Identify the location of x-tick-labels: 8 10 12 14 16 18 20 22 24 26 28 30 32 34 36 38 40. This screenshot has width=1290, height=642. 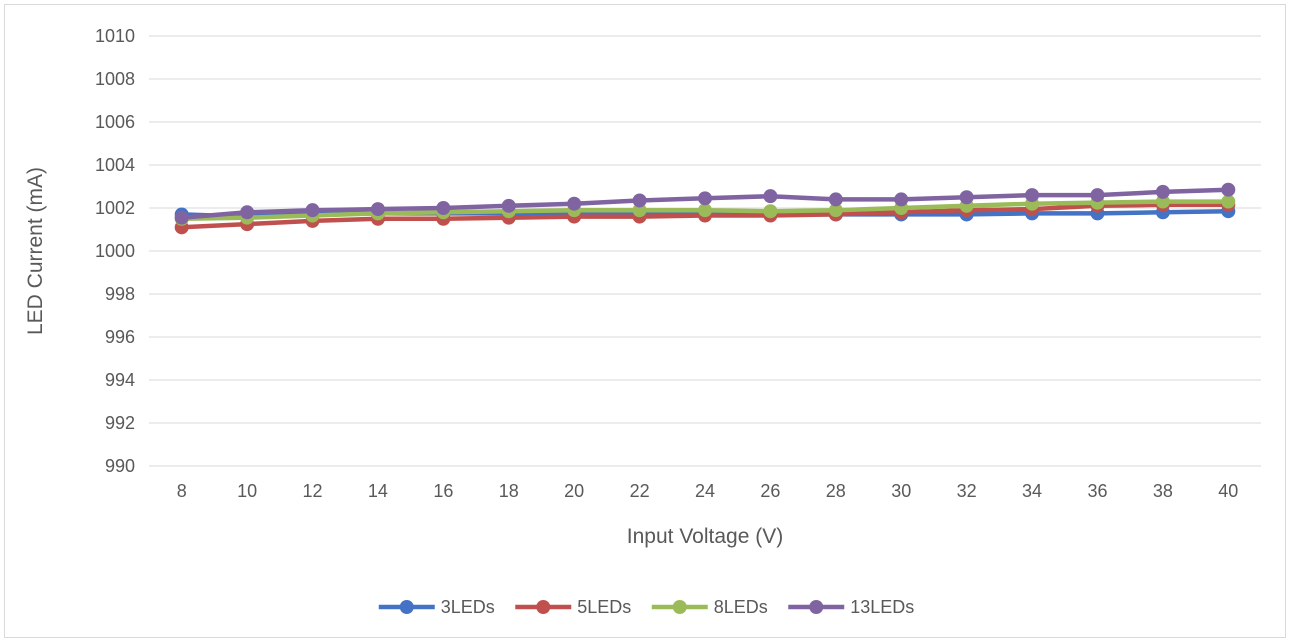
(708, 491).